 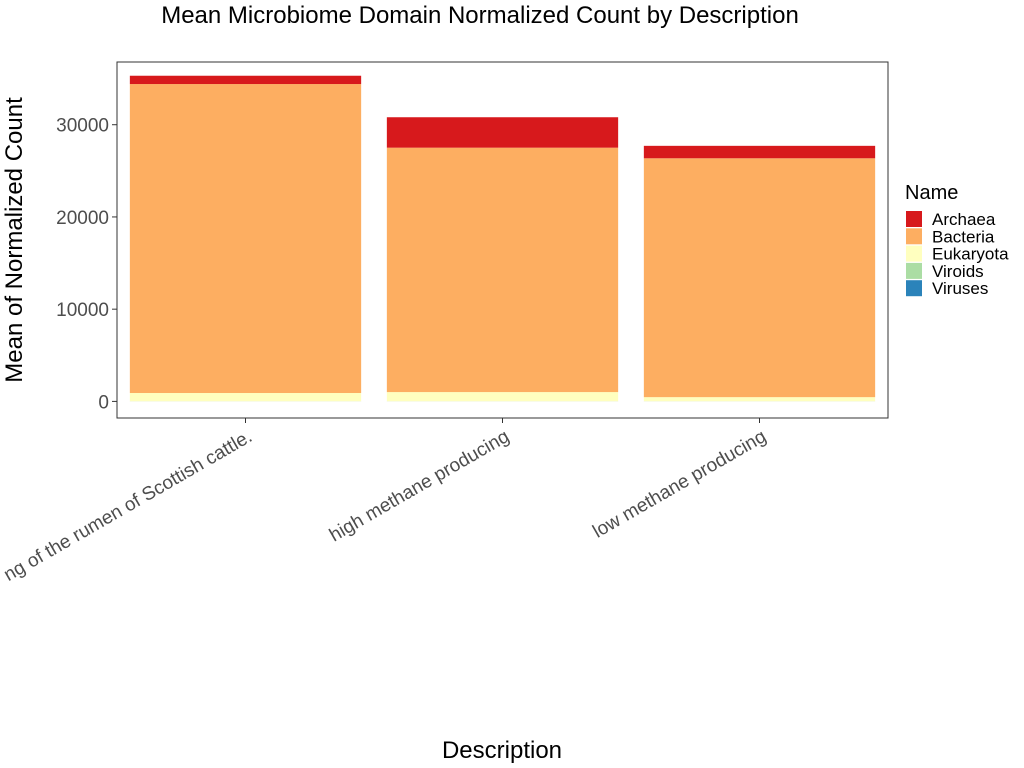 I want to click on x-tick-label: low methane producing, so click(x=679, y=484).